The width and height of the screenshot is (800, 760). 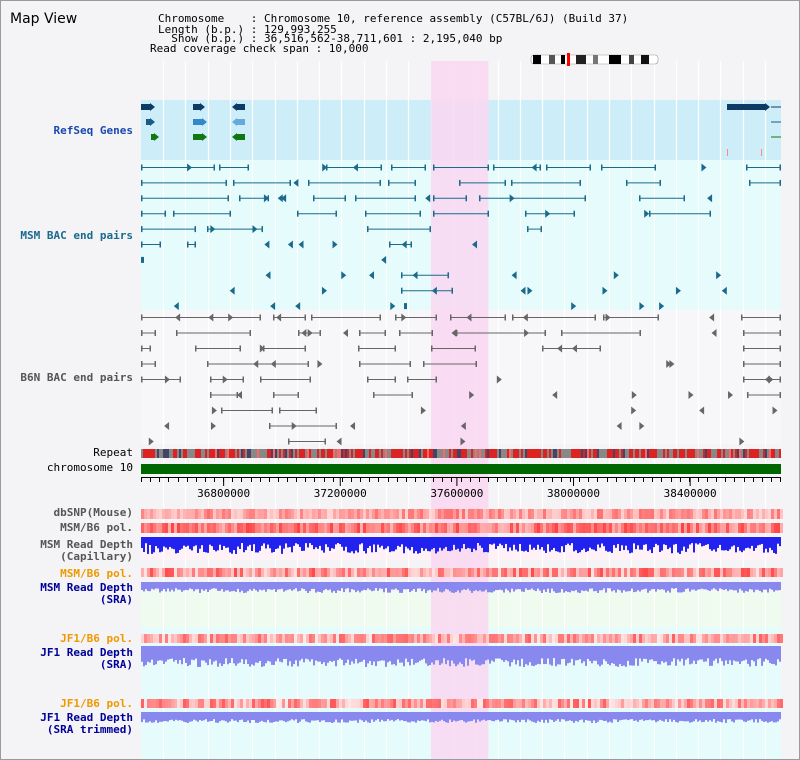 I want to click on track-label-msm-pol-1: MSM/B6 pol., so click(x=96, y=527).